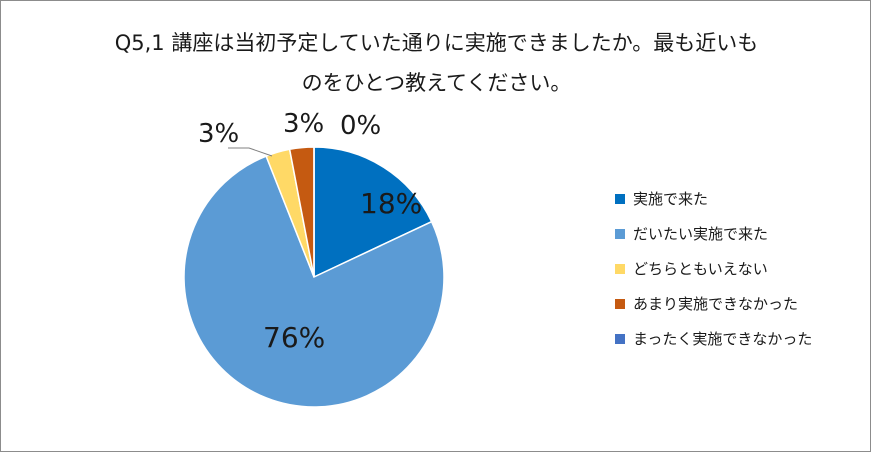  What do you see at coordinates (360, 126) in the screenshot?
I see `data-label-4: 0%` at bounding box center [360, 126].